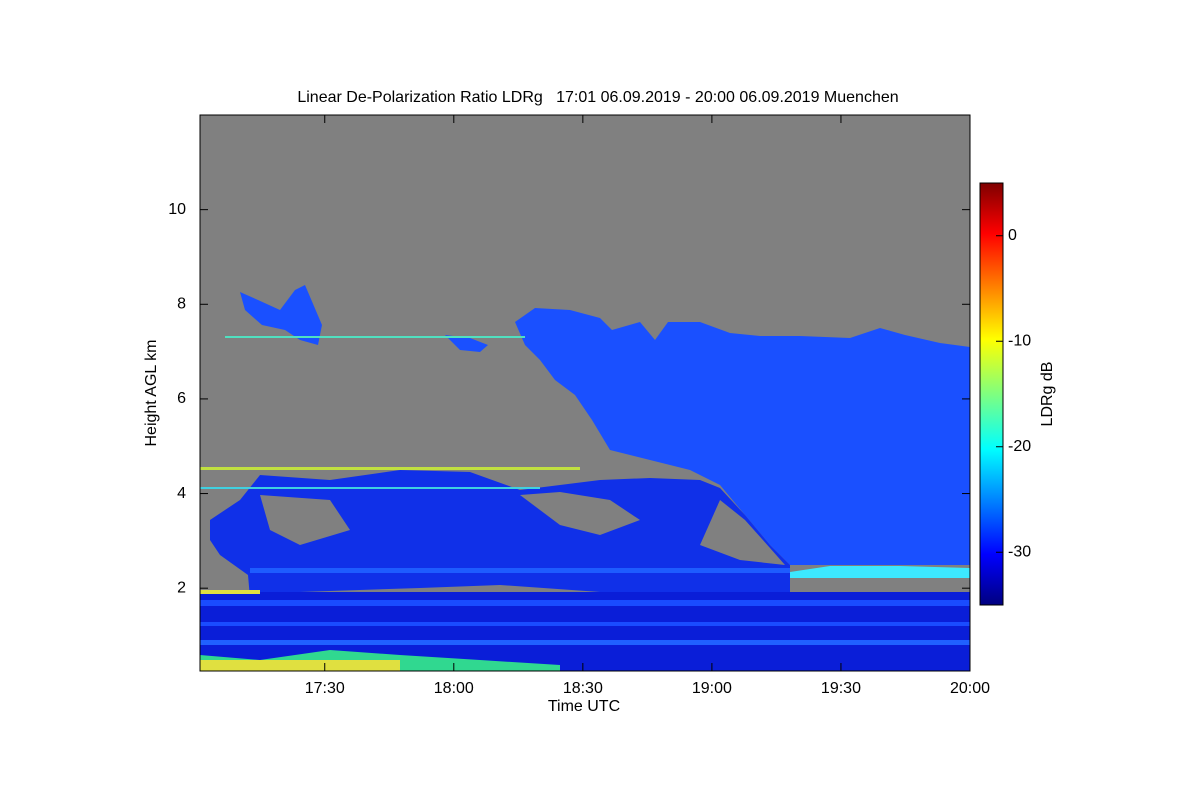 The height and width of the screenshot is (800, 1200). I want to click on y-tick-label: 6, so click(181, 398).